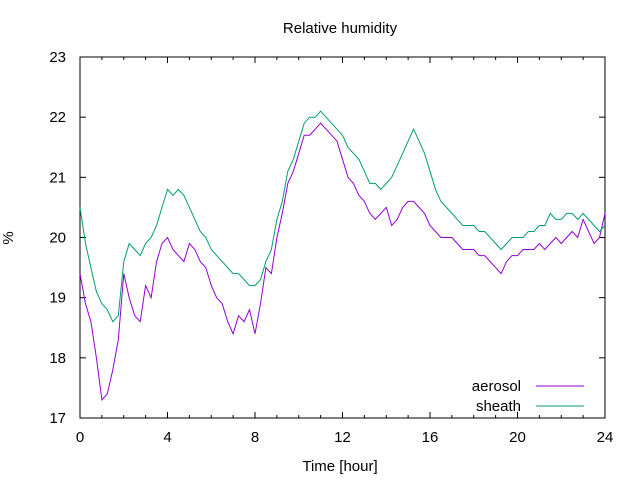 The height and width of the screenshot is (480, 640). What do you see at coordinates (528, 396) in the screenshot?
I see `legend: aerosol sheath` at bounding box center [528, 396].